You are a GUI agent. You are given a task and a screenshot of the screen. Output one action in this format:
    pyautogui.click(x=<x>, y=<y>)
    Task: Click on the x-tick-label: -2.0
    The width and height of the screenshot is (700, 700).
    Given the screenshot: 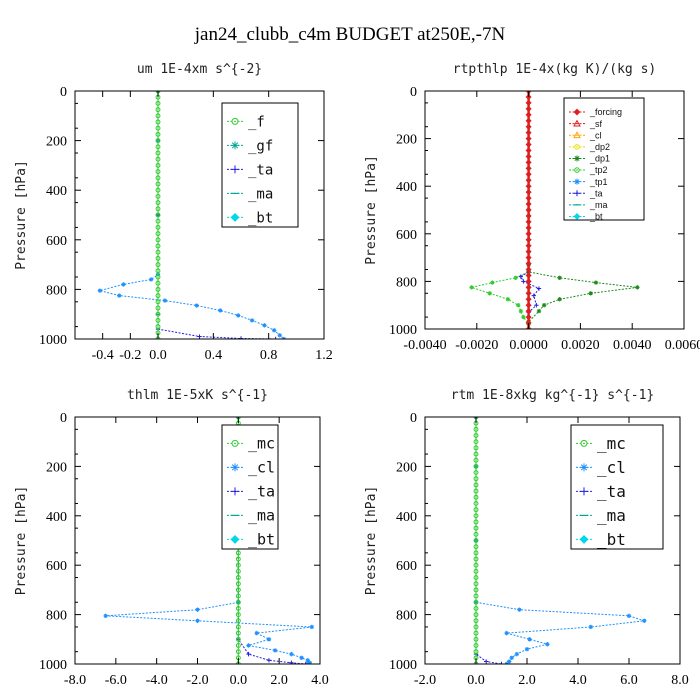 What is the action you would take?
    pyautogui.click(x=197, y=680)
    